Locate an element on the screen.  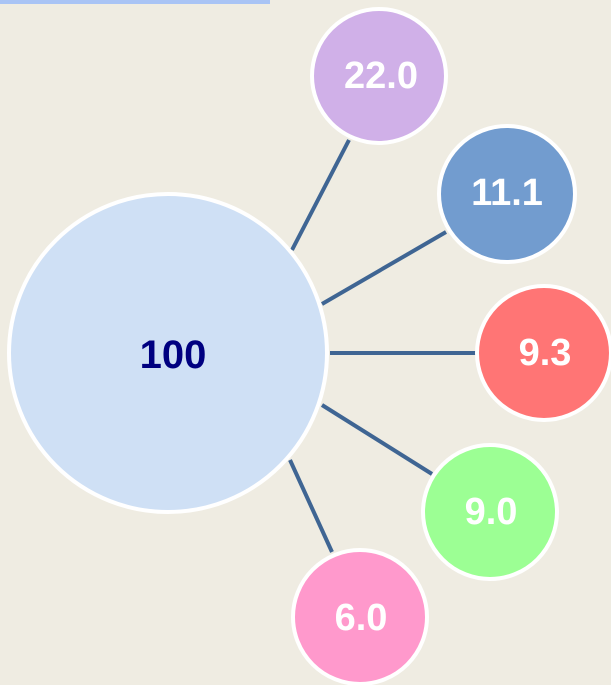
center-label: 100 is located at coordinates (173, 355).